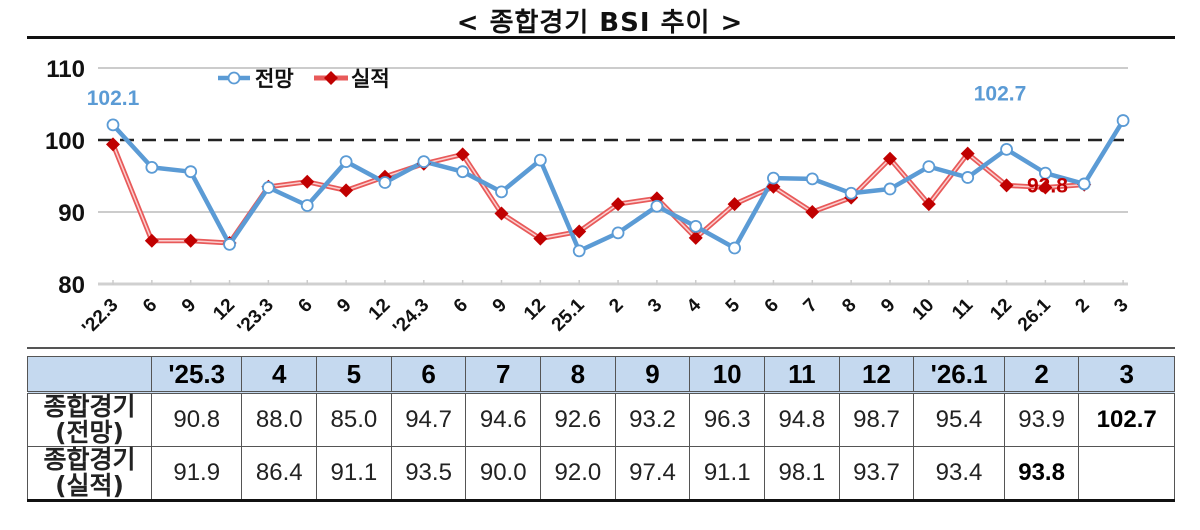 This screenshot has height=530, width=1200. Describe the element at coordinates (694, 305) in the screenshot. I see `x-tick-label: 4` at that location.